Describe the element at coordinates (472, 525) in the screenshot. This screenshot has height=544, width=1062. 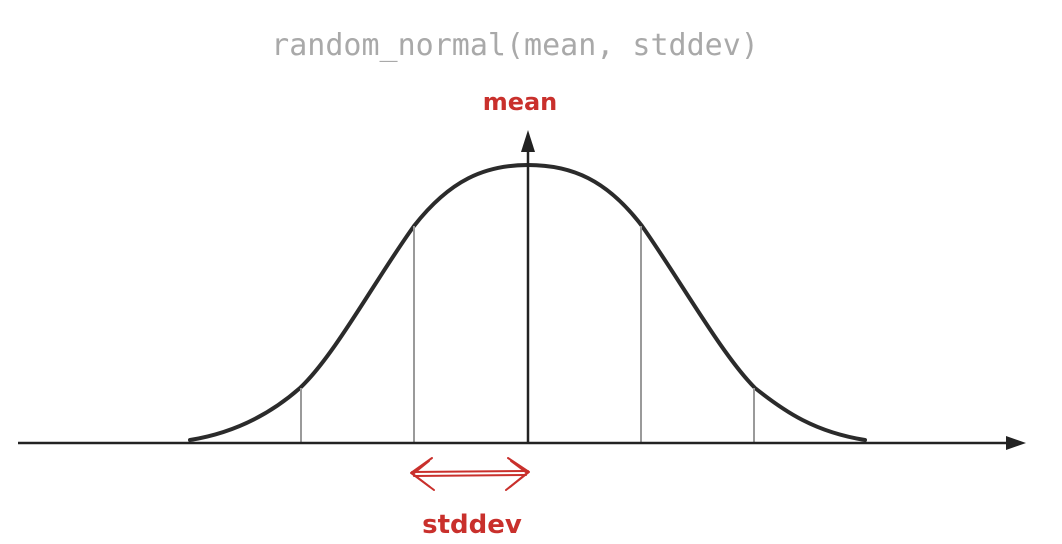
I see `stddev-label: stddev` at that location.